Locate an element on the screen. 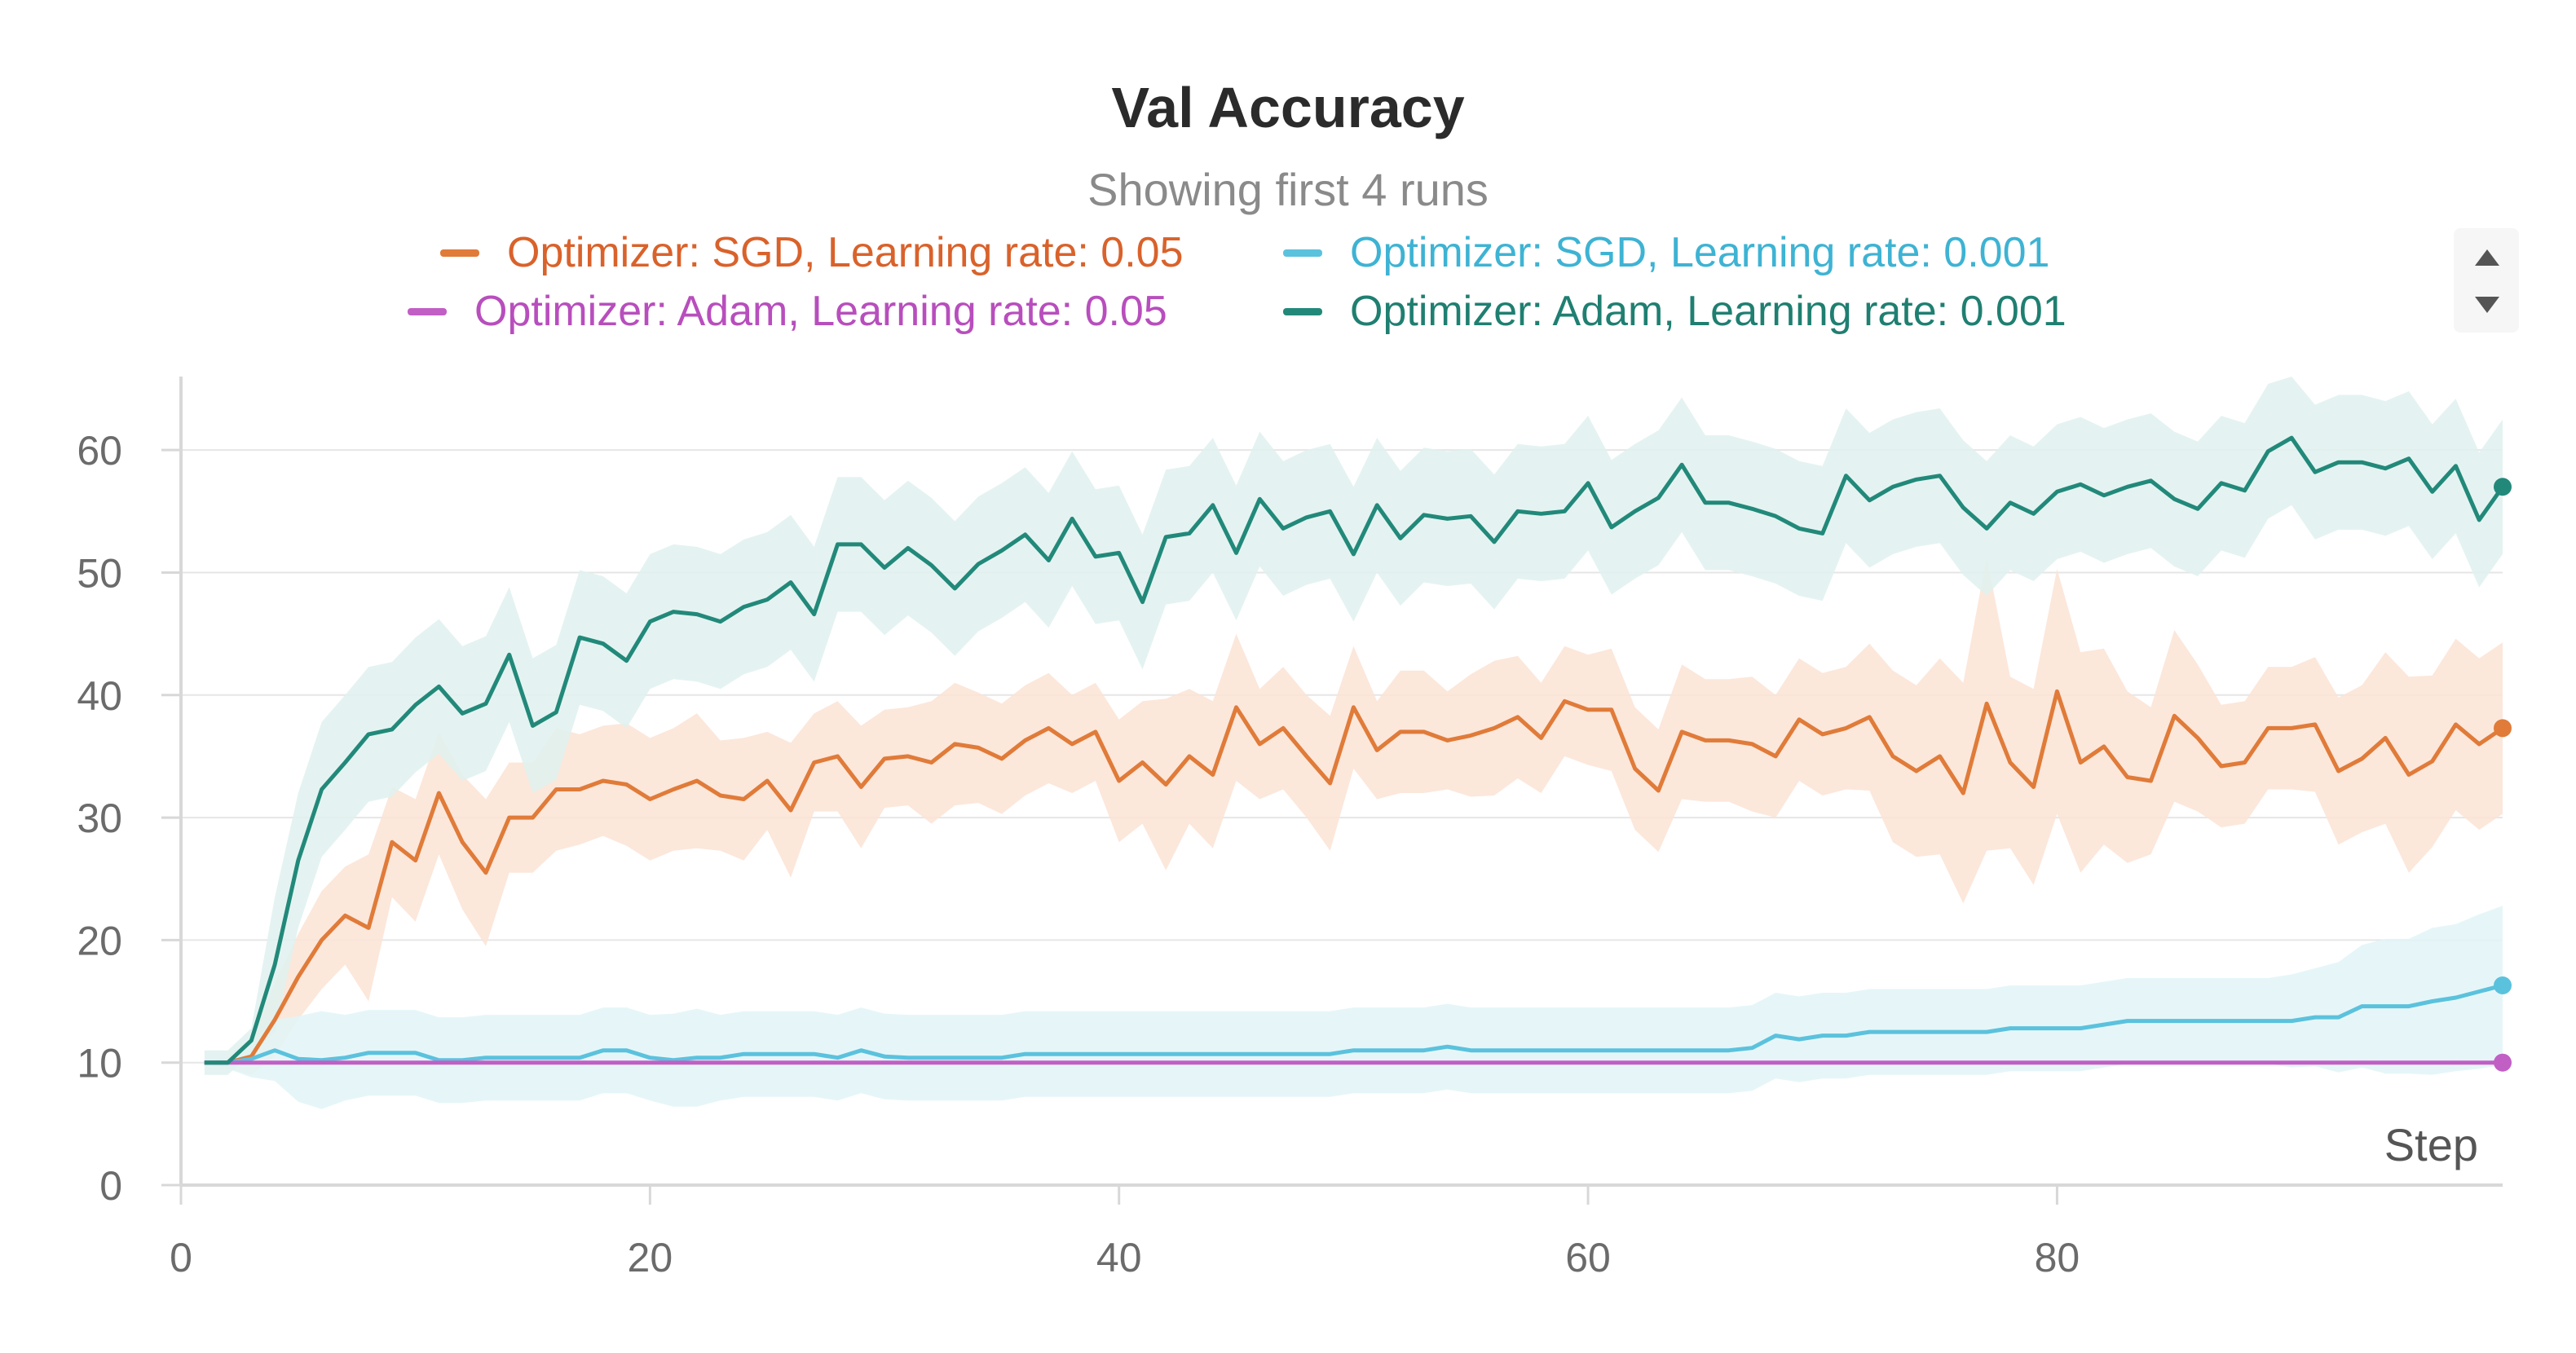 This screenshot has height=1353, width=2576. legend-item-sgd-0.05: Optimizer: SGD, Learning rate: 0.05 is located at coordinates (812, 252).